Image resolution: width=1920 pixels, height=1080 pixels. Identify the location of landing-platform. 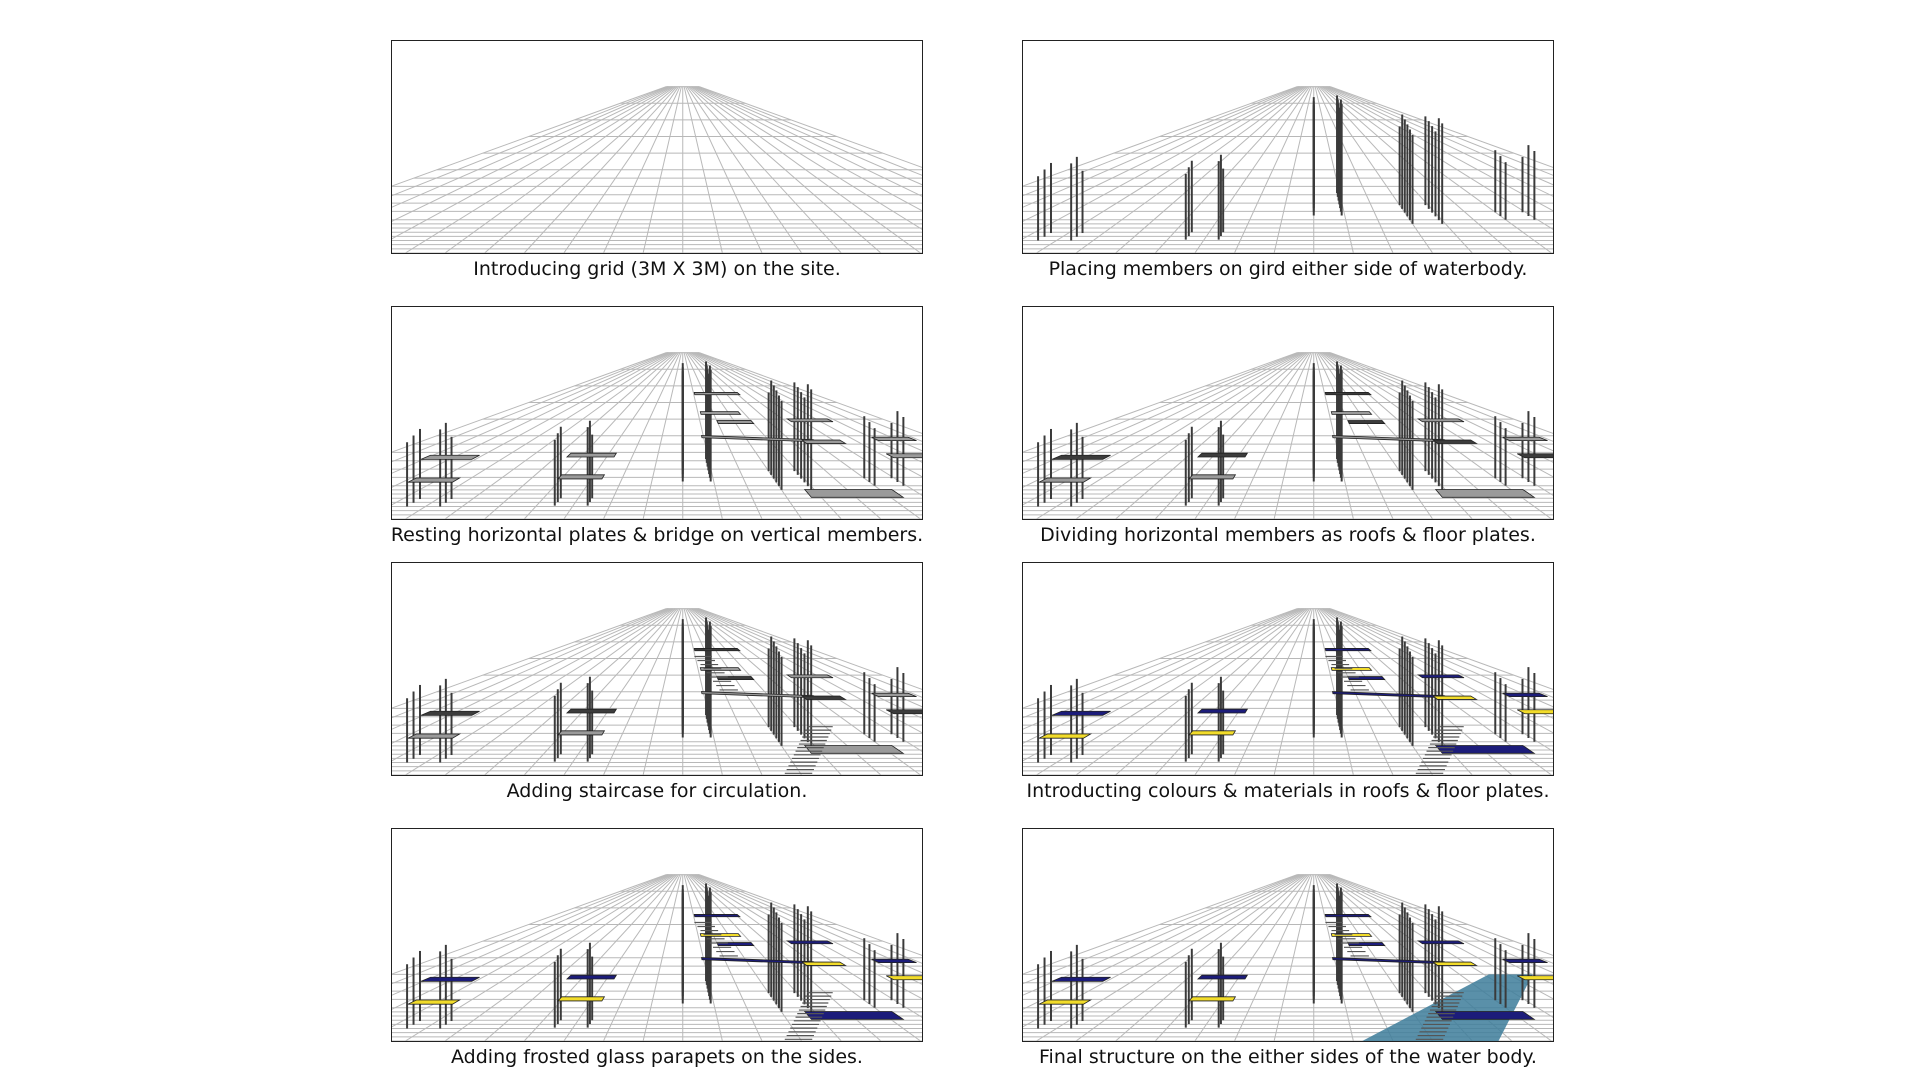
(854, 493).